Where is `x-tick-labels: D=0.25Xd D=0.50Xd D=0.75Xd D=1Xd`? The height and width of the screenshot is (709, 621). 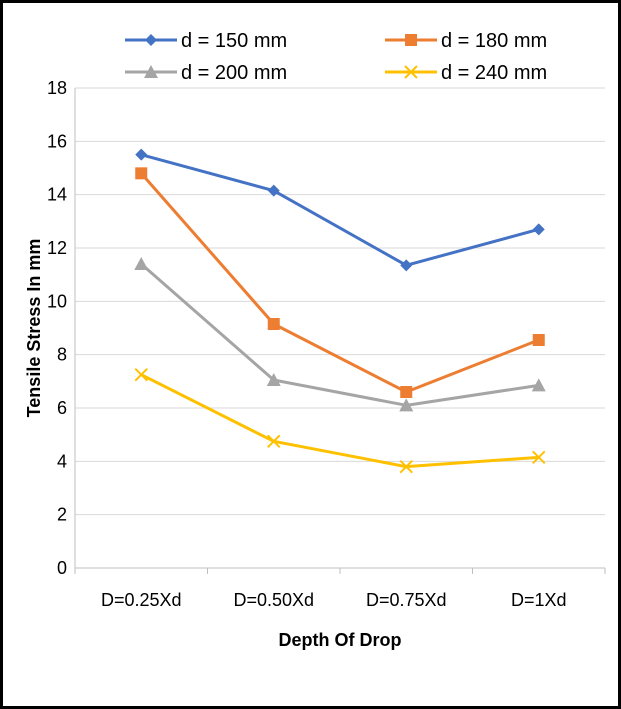 x-tick-labels: D=0.25Xd D=0.50Xd D=0.75Xd D=1Xd is located at coordinates (334, 600).